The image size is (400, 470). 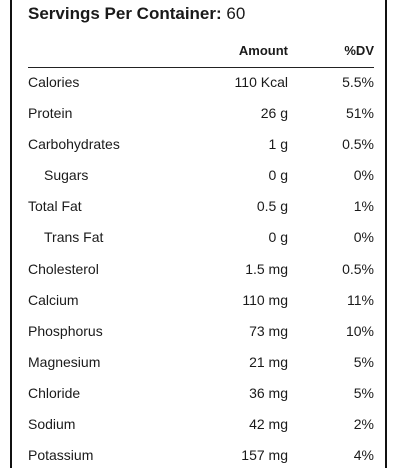 I want to click on nutrient-name: Protein, so click(x=50, y=113).